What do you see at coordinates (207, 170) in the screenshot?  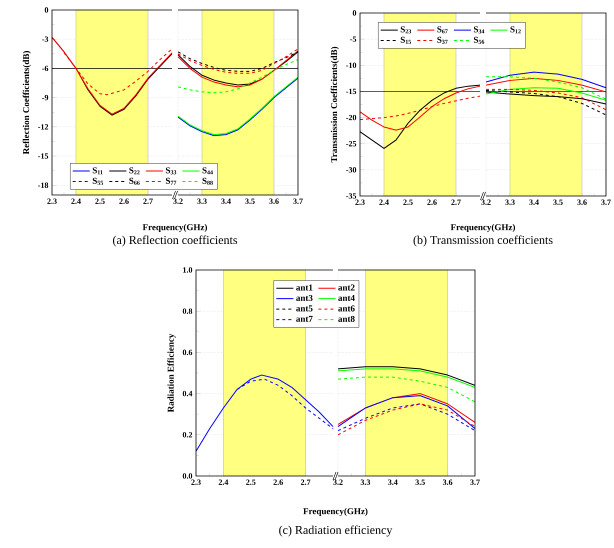 I see `legend-label: S$_{44}$` at bounding box center [207, 170].